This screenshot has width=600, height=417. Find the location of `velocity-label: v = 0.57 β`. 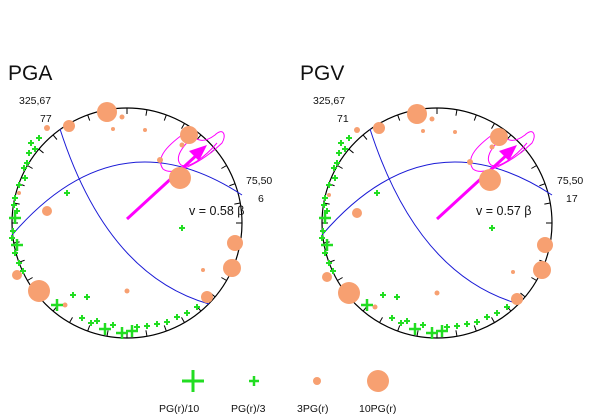

velocity-label: v = 0.57 β is located at coordinates (504, 211).